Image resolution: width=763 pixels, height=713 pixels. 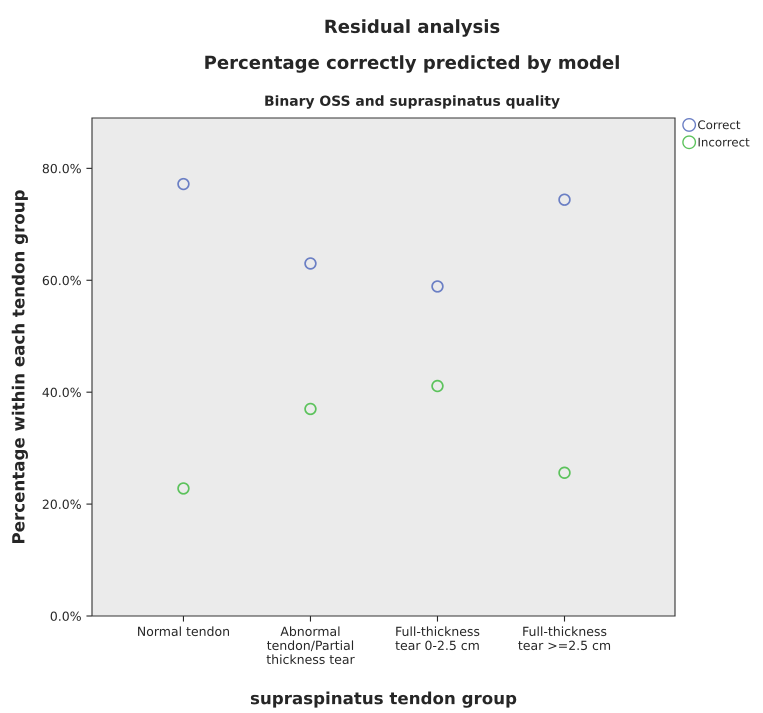 I want to click on y-tick-label: 80.0%, so click(x=61, y=169).